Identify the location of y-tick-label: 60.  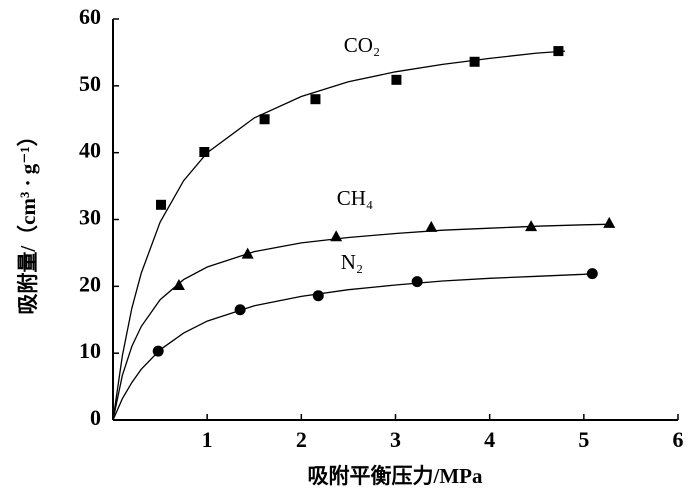
(90, 16).